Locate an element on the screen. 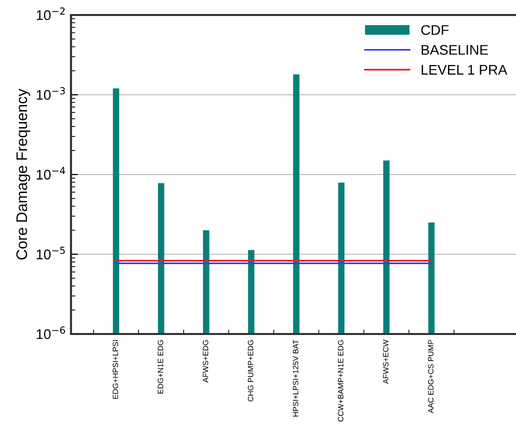  y-axis-title: Core Damage Frequency is located at coordinates (23, 174).